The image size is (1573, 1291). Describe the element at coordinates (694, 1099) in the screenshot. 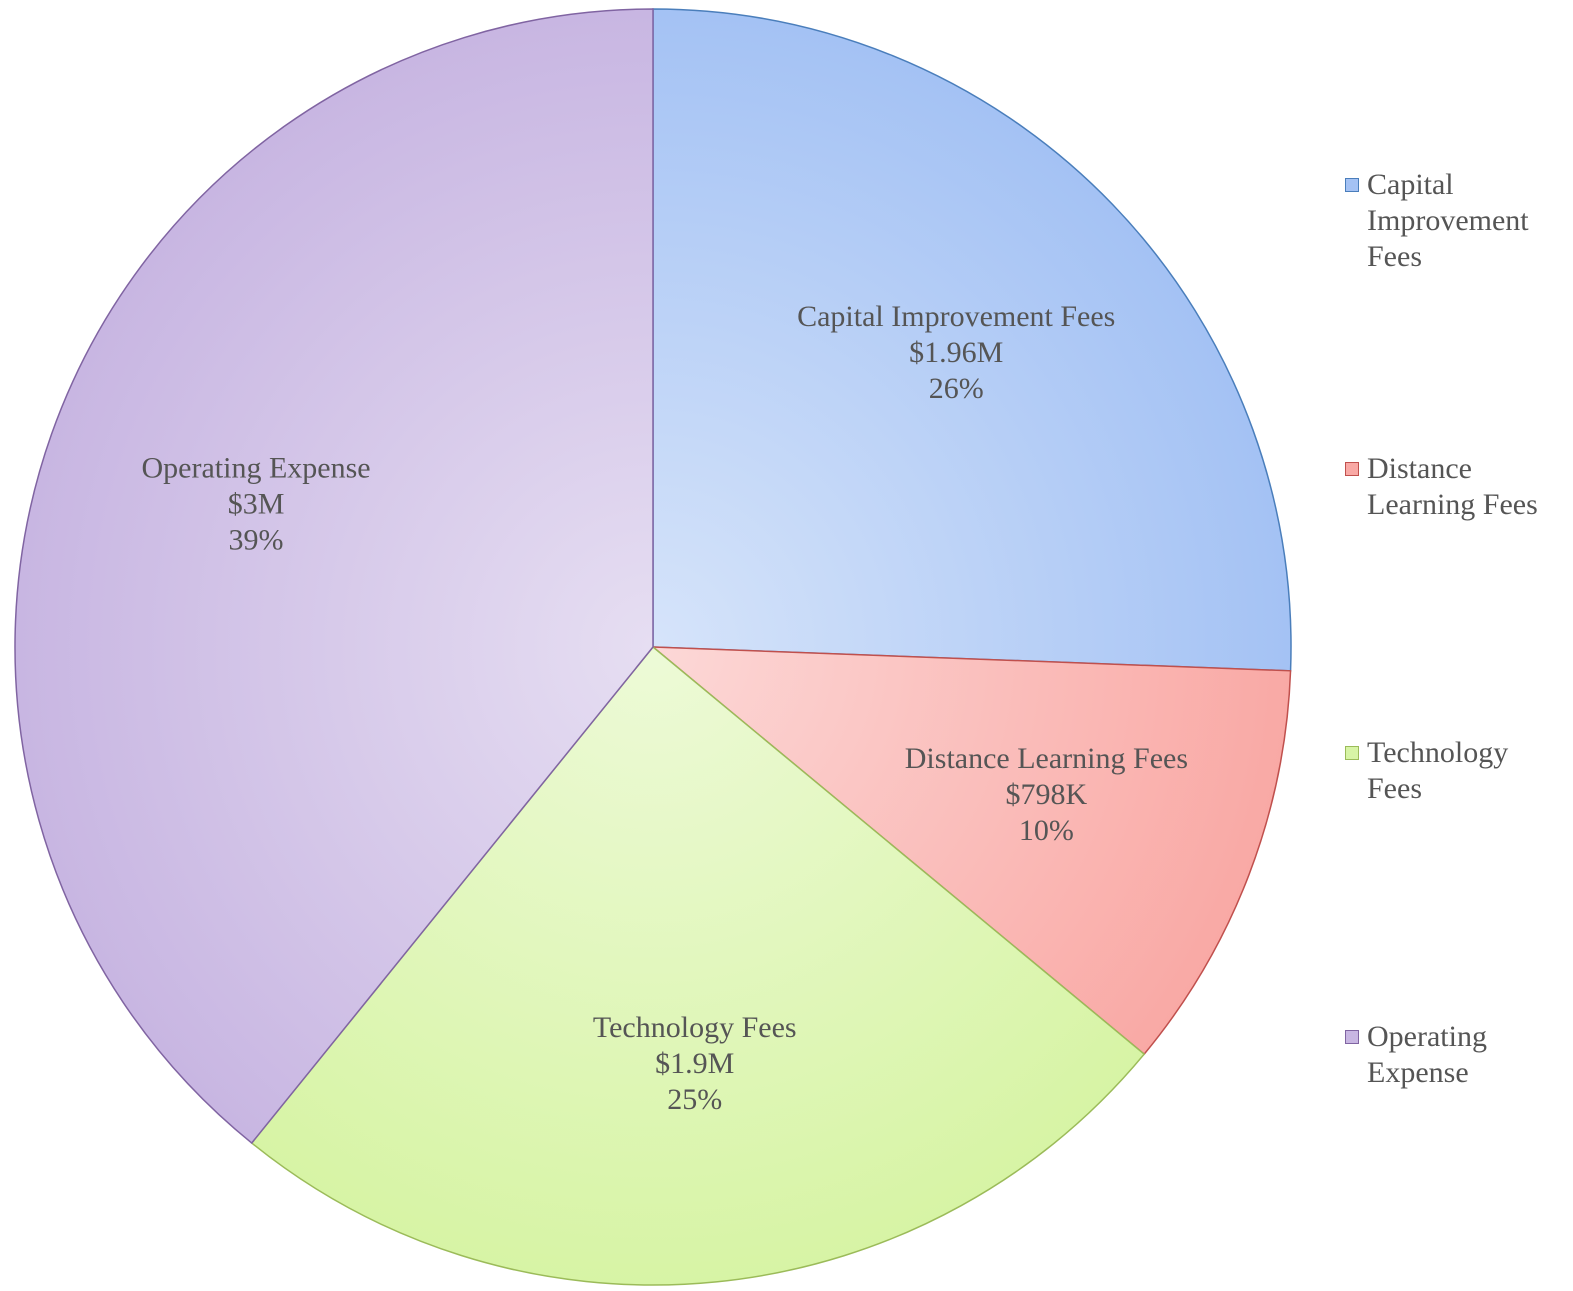

I see `percent-label: 25%` at that location.